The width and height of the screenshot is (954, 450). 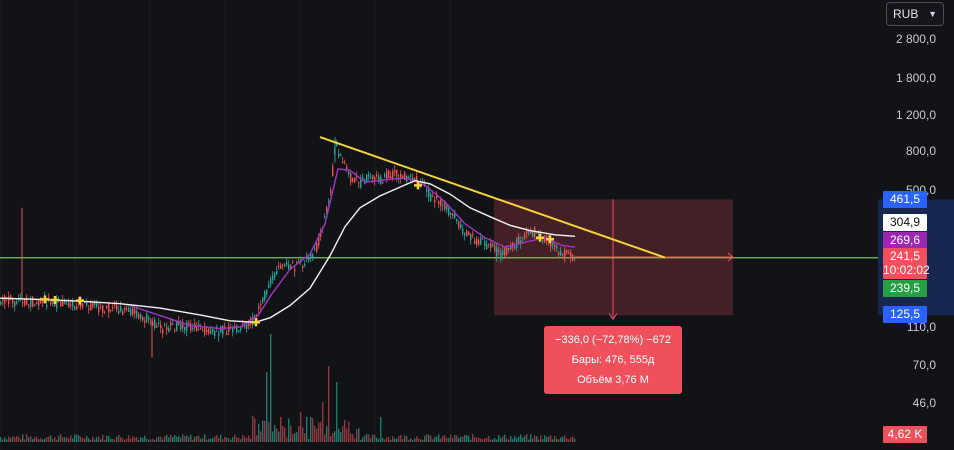 I want to click on measure-volume: Объём 3,76 M, so click(x=613, y=380).